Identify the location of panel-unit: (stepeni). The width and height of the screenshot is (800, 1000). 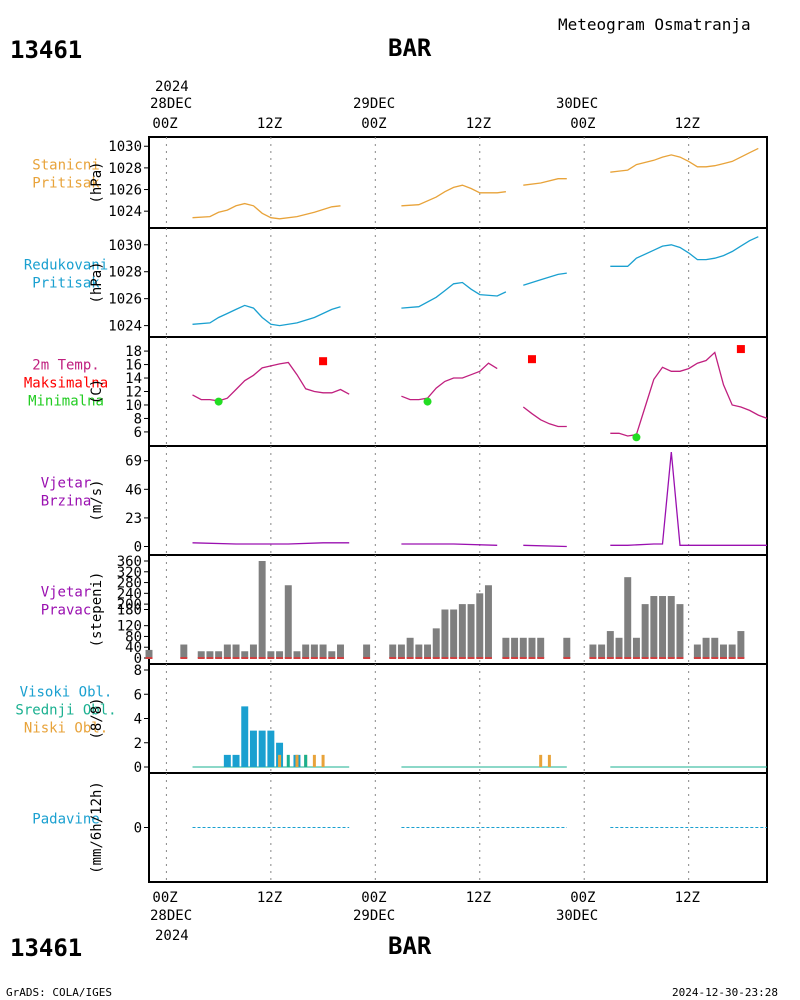
(97, 610).